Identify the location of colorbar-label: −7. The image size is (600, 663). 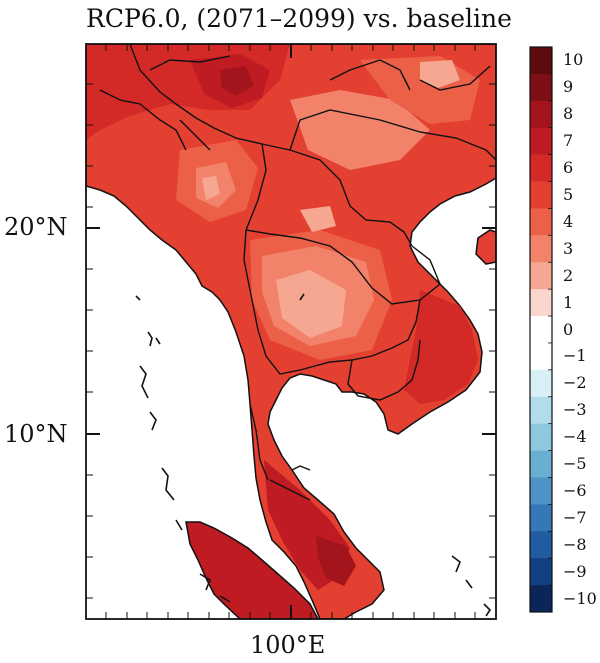
(575, 517).